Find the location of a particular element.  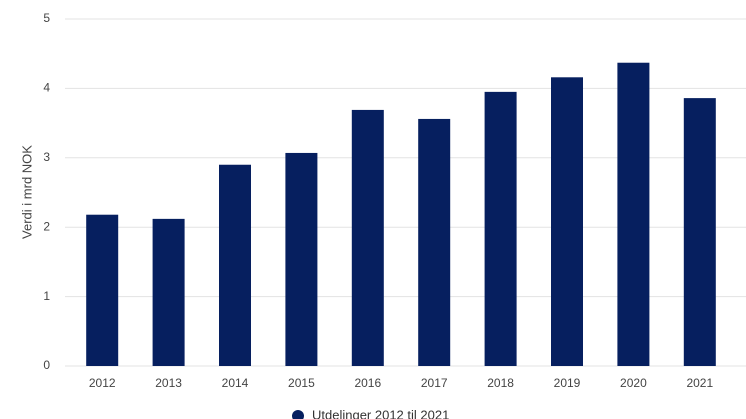

y-tick-label: 0 is located at coordinates (46, 365).